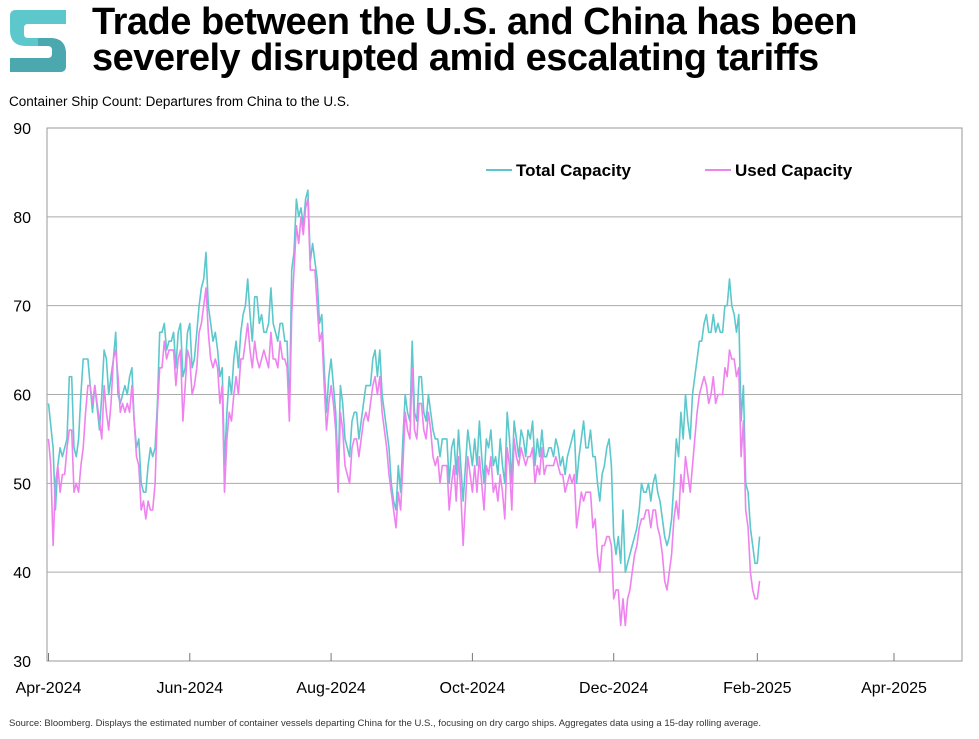  Describe the element at coordinates (473, 688) in the screenshot. I see `x-tick-label: Oct-2024` at that location.